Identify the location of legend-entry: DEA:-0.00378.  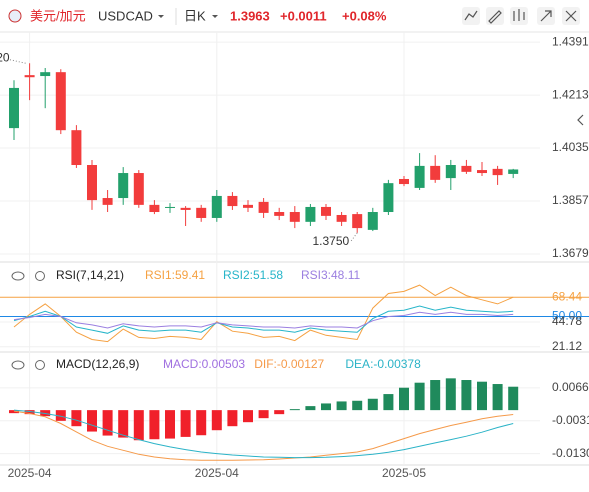
(383, 364).